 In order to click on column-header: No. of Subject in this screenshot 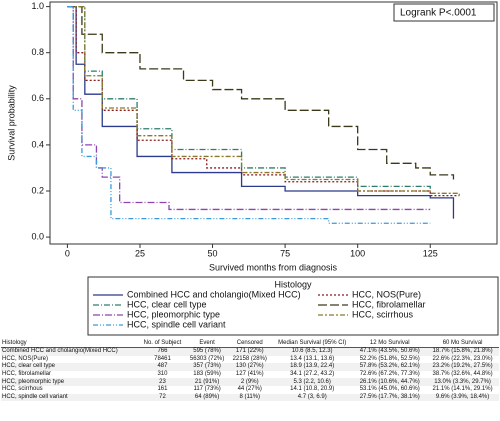, I will do `click(162, 344)`.